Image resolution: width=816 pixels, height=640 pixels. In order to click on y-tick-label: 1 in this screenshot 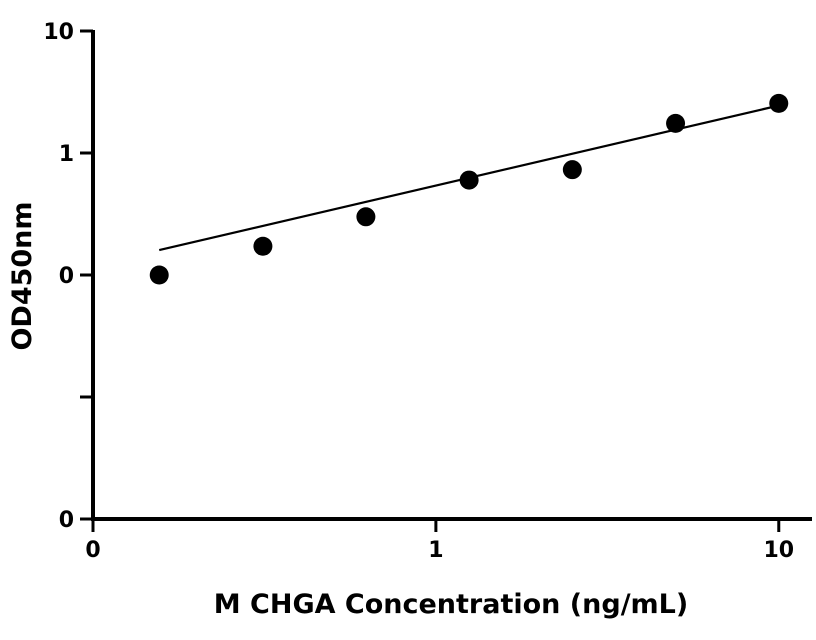, I will do `click(66, 154)`.